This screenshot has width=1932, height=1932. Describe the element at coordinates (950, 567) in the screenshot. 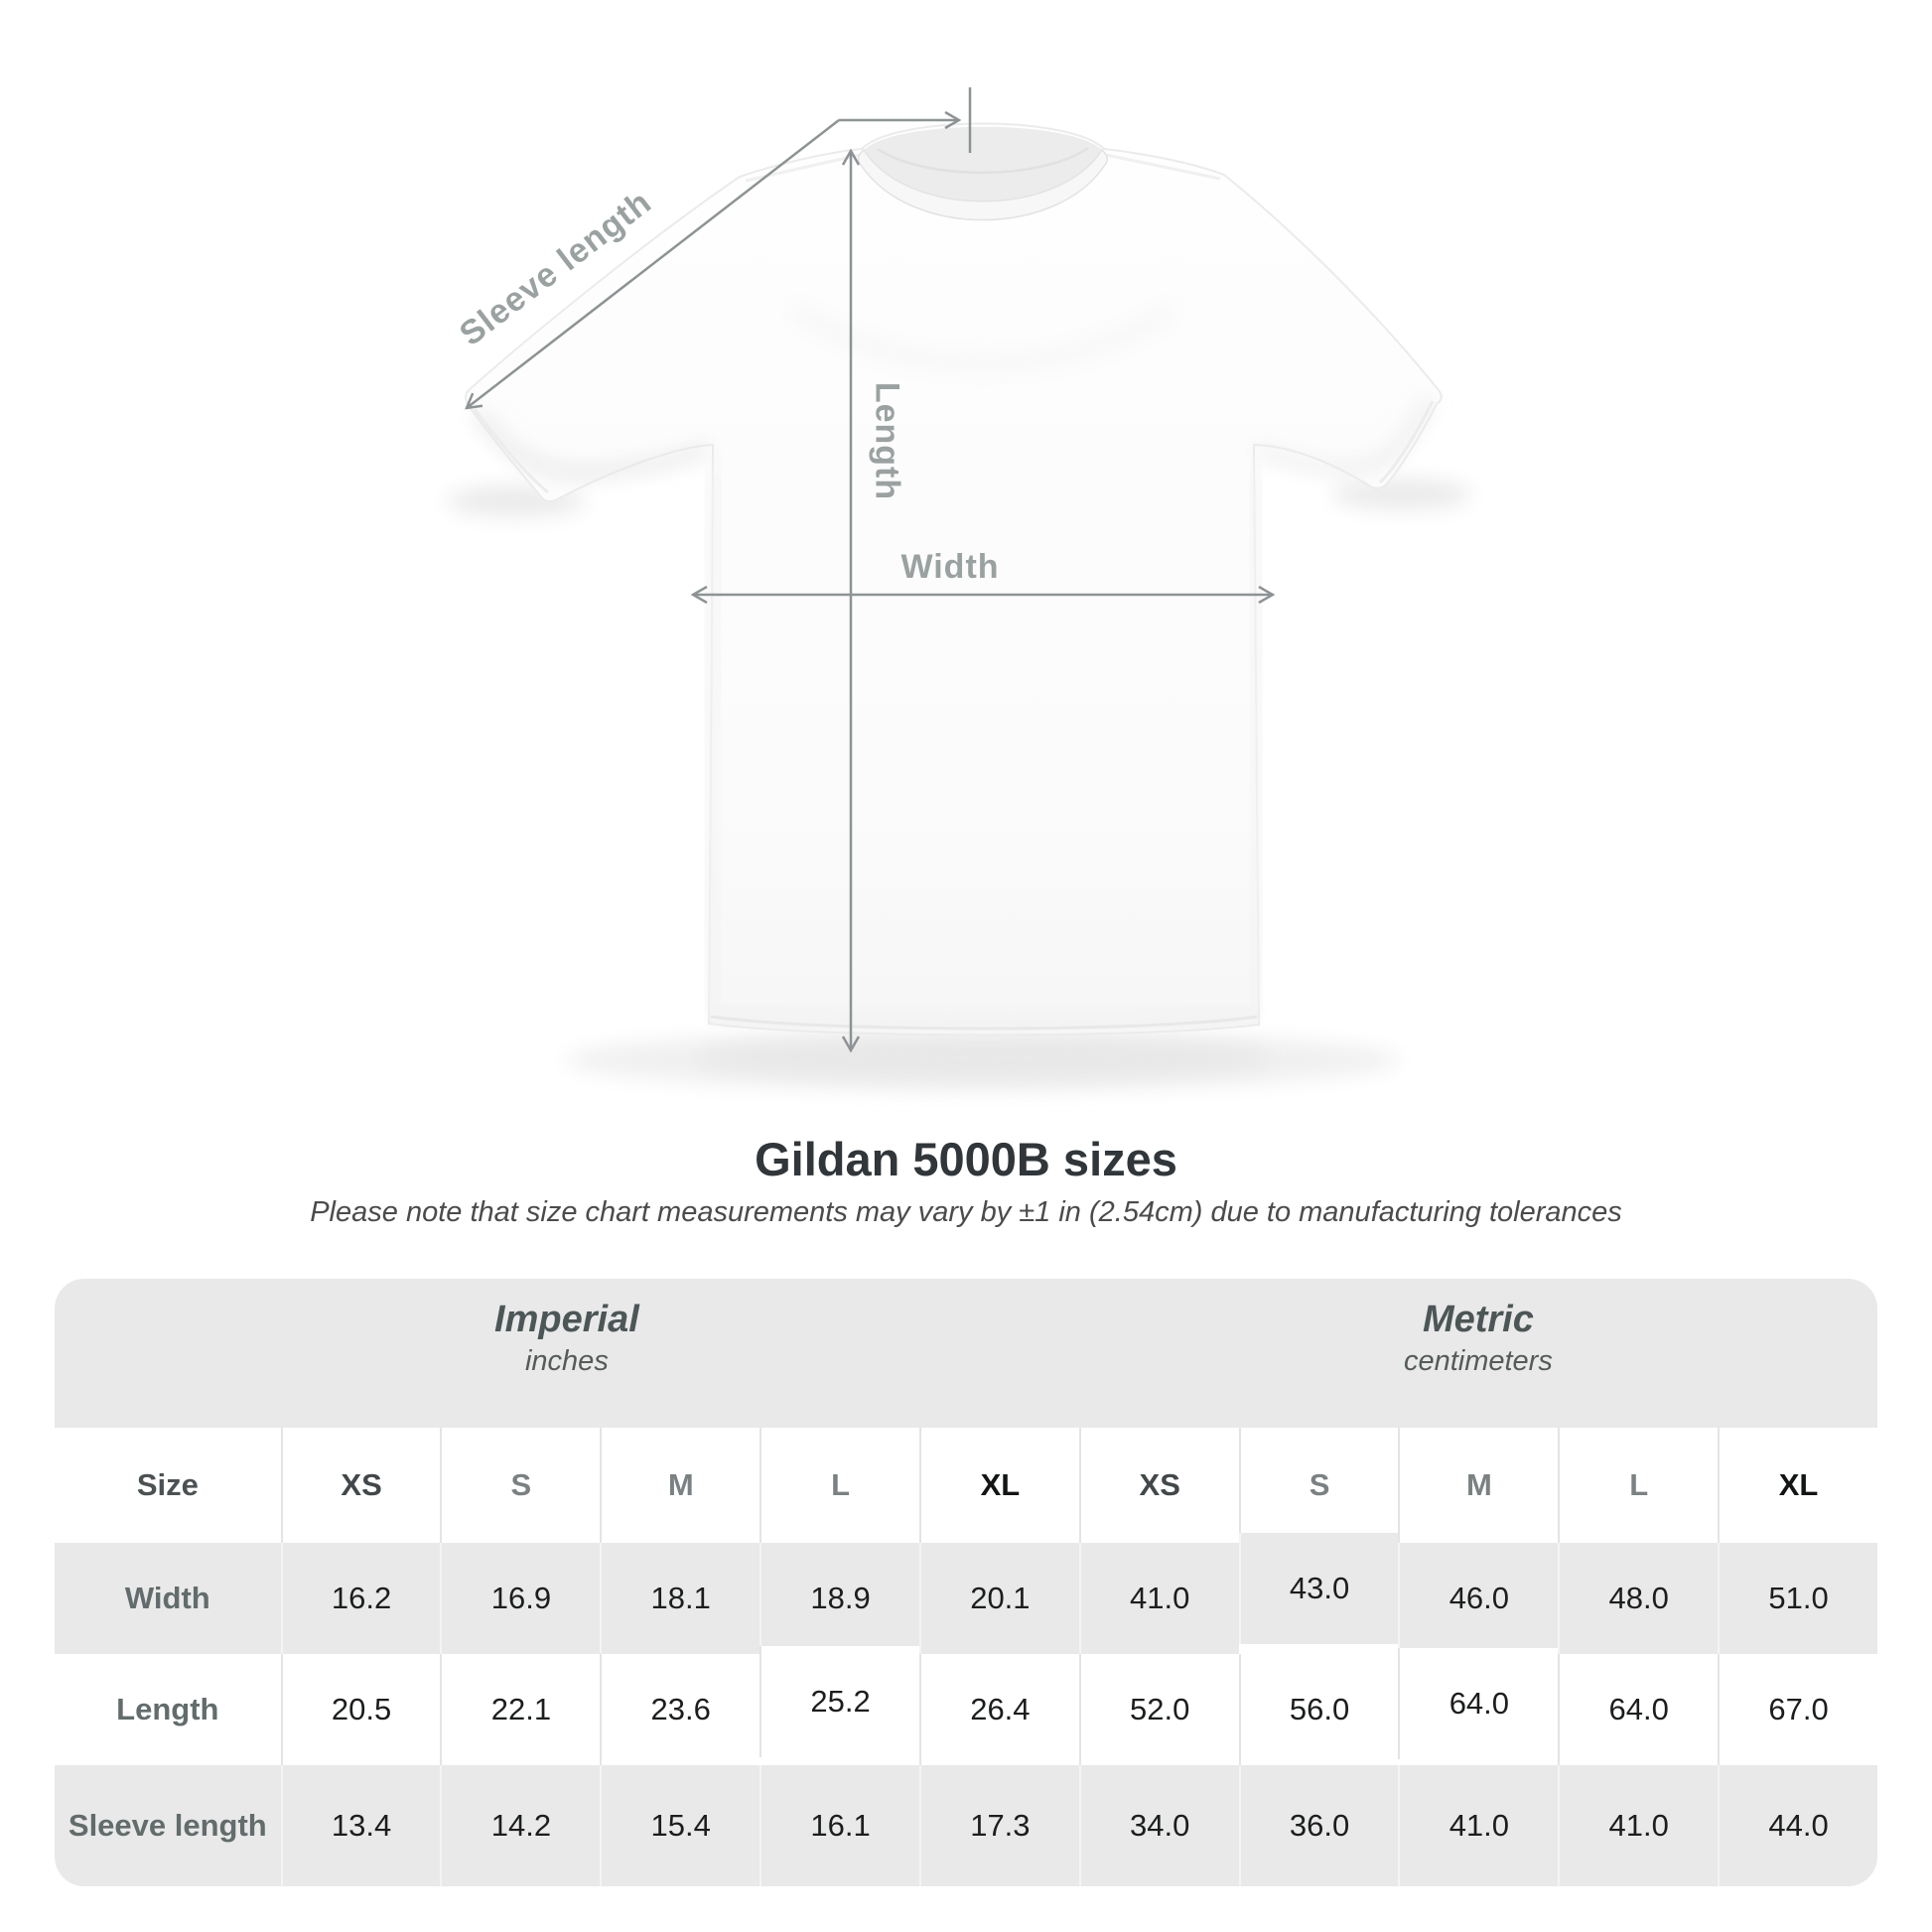

I see `width-label: Width` at that location.